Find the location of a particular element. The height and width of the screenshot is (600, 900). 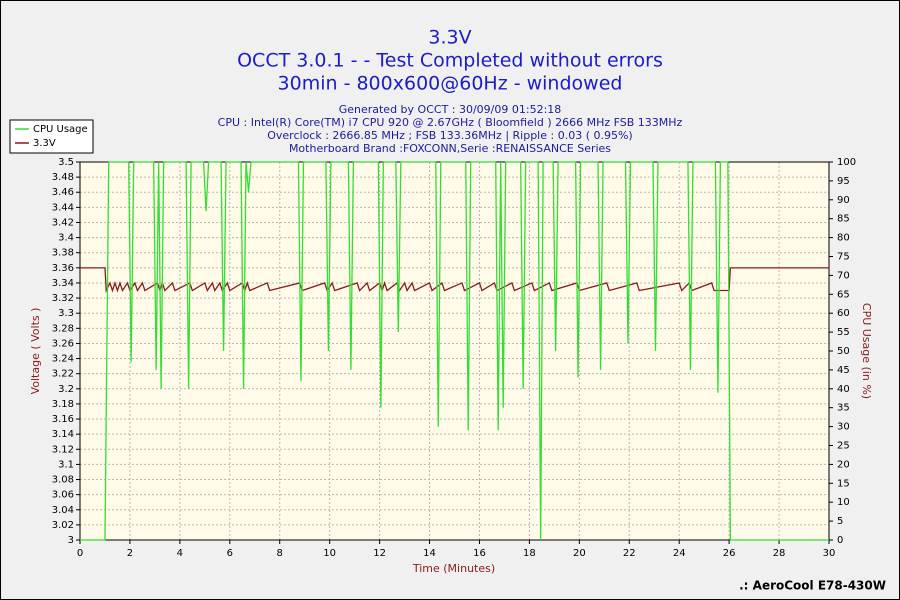

y-tick-label: 3.42 is located at coordinates (63, 222).